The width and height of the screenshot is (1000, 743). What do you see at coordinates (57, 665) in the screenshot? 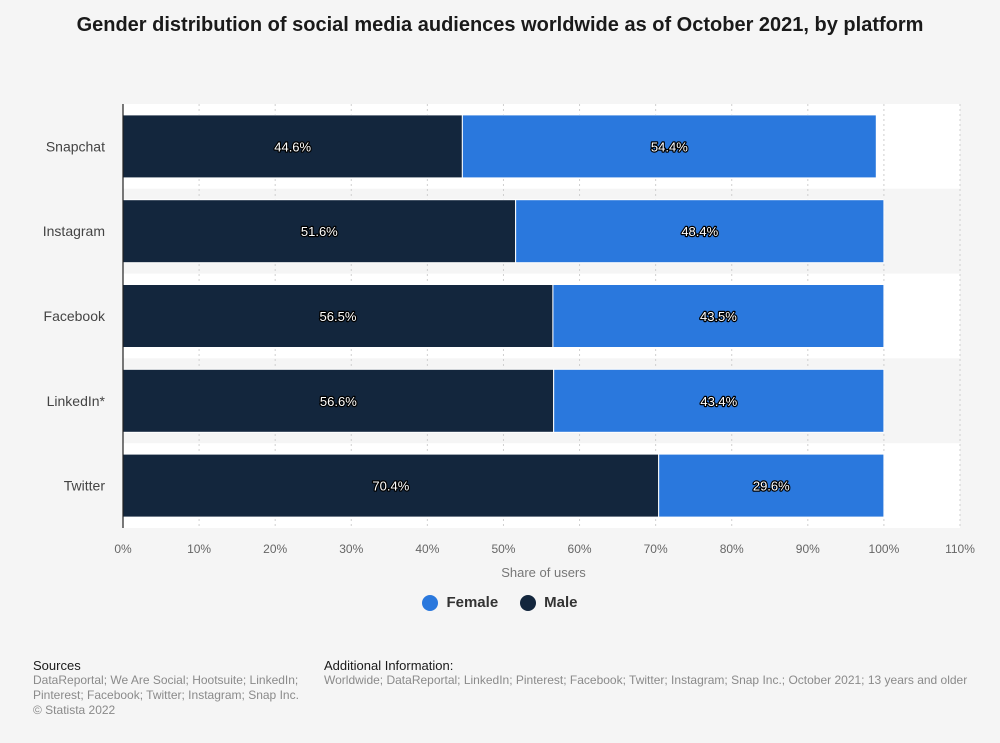
I see `sources-heading: Sources` at bounding box center [57, 665].